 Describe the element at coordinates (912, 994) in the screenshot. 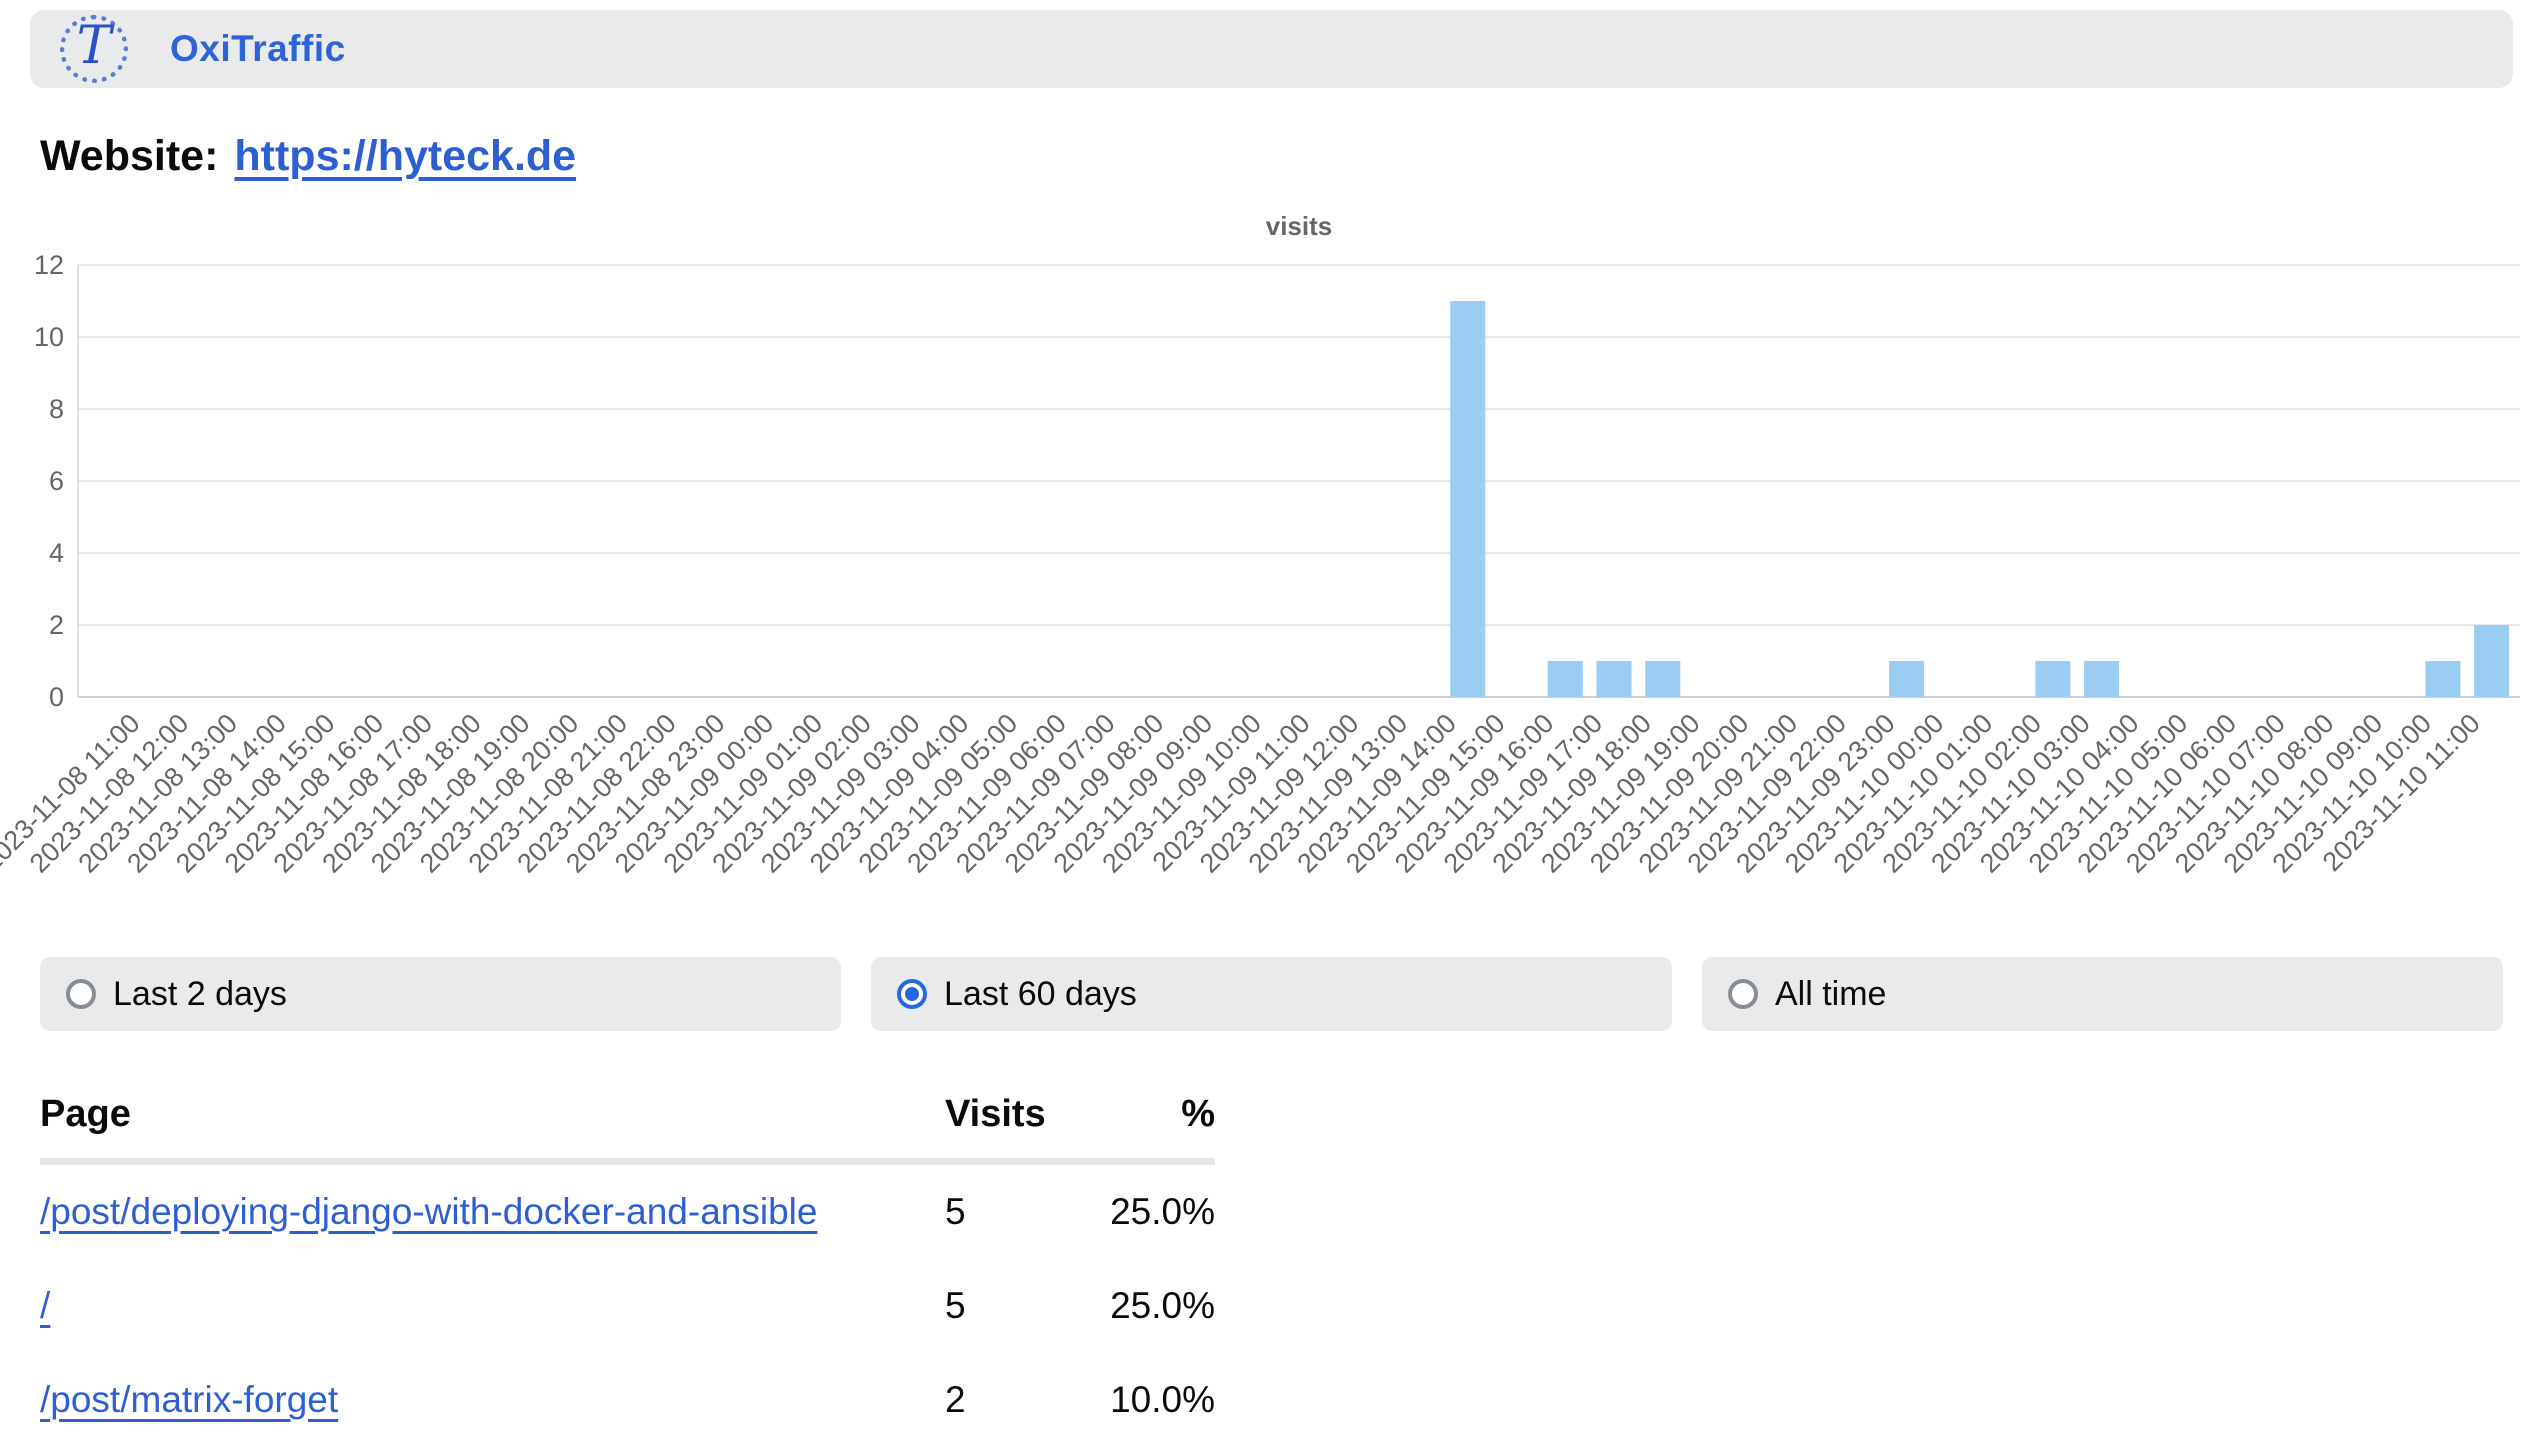

I see `radio-icon-selected` at that location.